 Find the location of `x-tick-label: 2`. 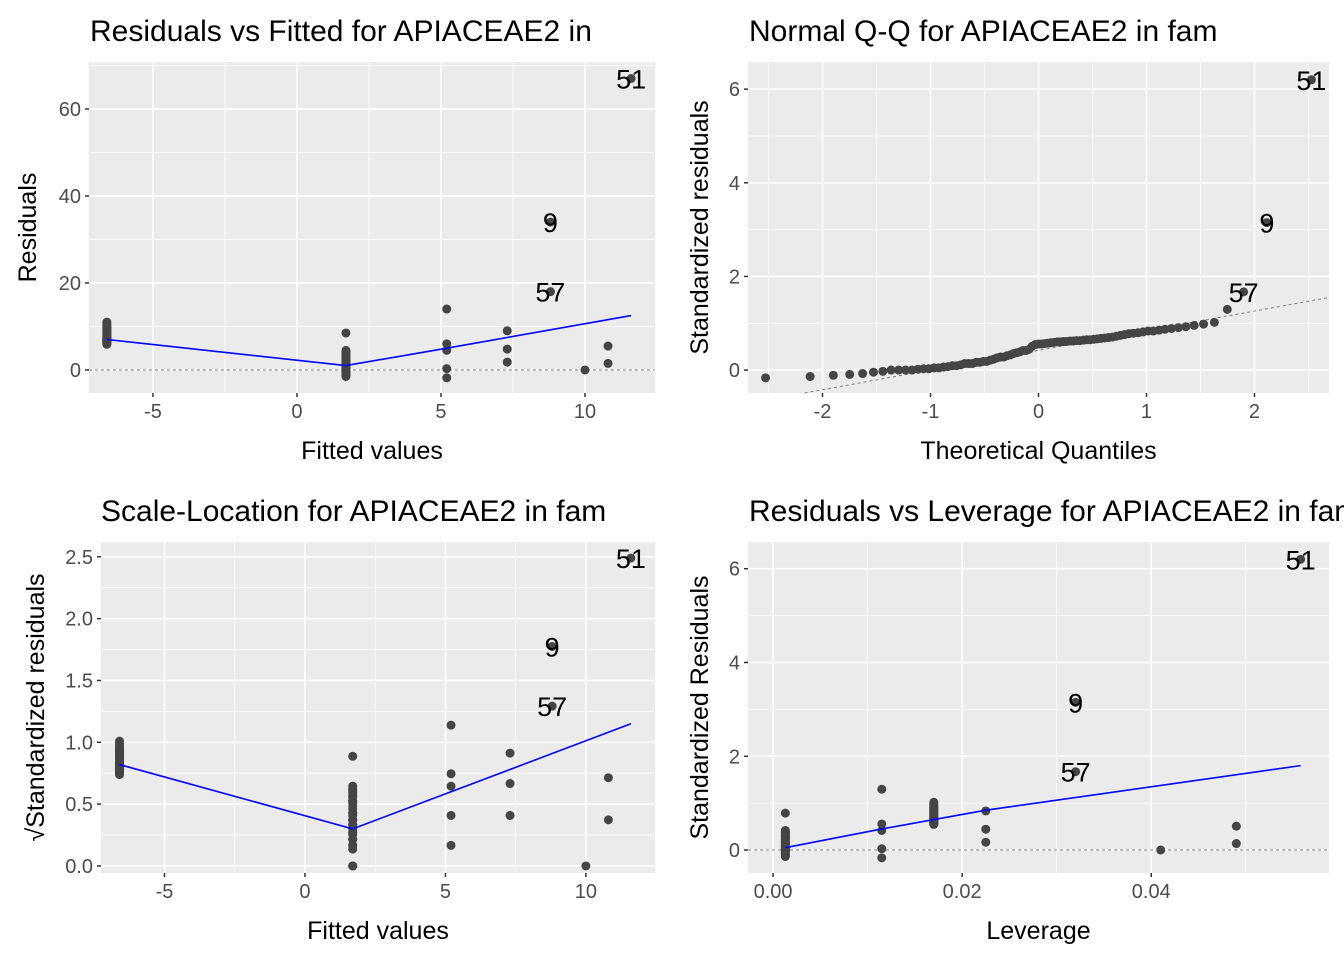

x-tick-label: 2 is located at coordinates (1254, 412).